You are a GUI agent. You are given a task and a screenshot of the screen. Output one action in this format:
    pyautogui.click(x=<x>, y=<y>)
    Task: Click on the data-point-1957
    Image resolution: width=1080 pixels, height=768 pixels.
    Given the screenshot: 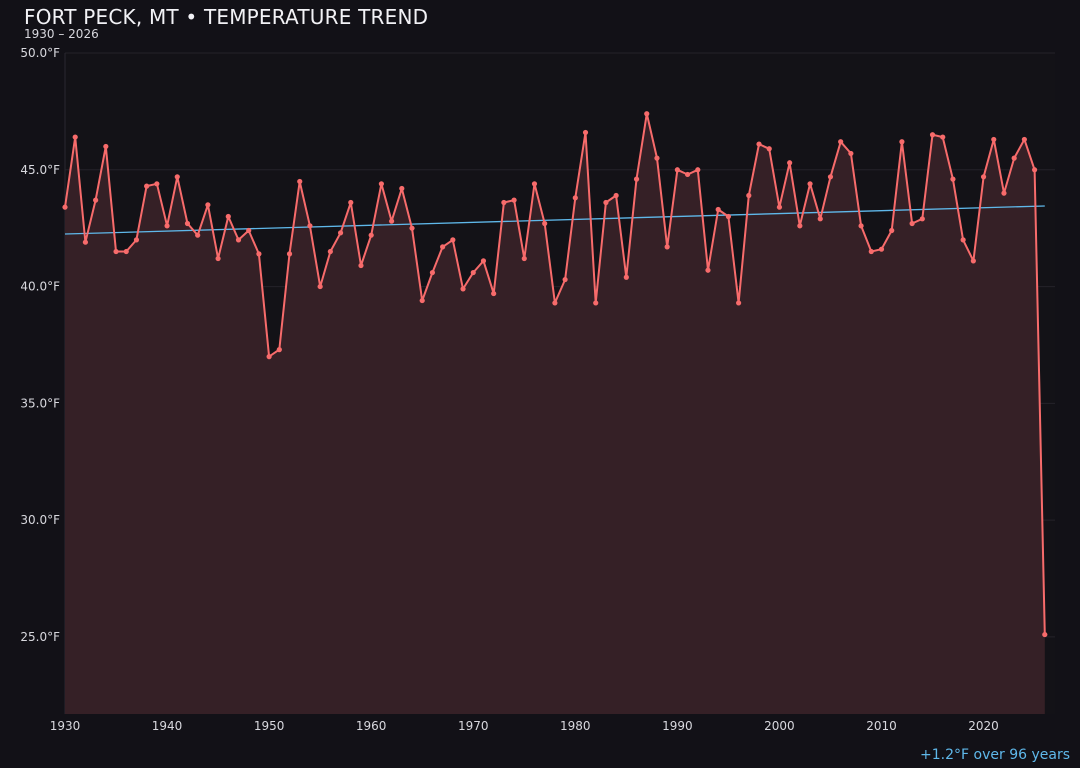 What is the action you would take?
    pyautogui.click(x=340, y=233)
    